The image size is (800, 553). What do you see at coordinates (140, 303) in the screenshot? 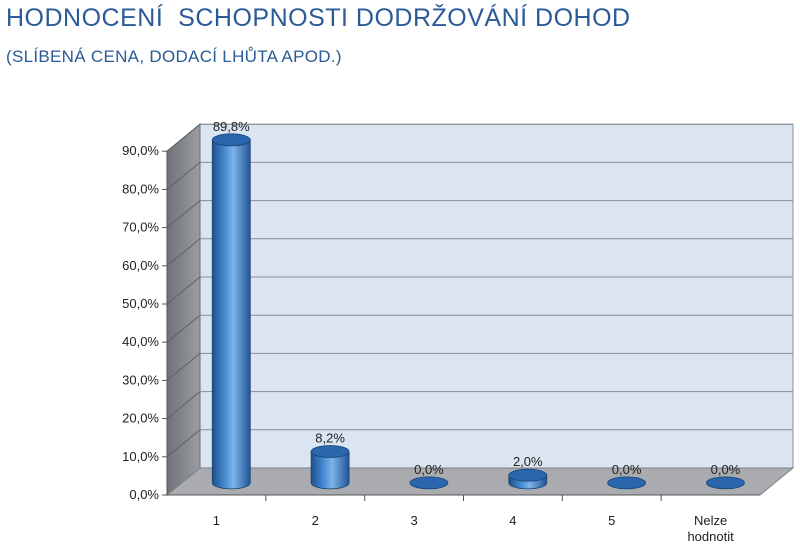
I see `y-tick-label: 50,0%` at bounding box center [140, 303].